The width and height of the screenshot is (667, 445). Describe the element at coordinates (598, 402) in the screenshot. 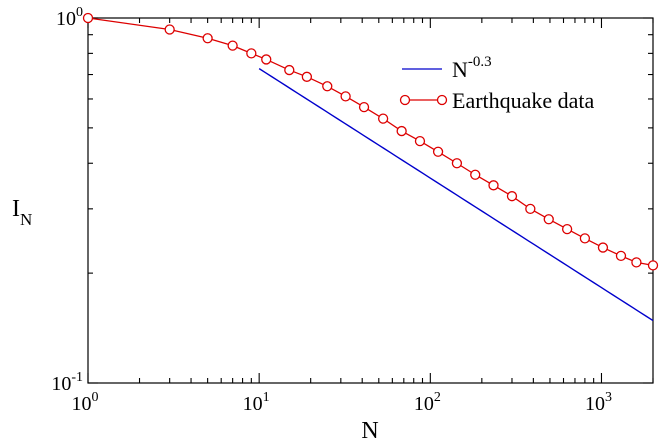

I see `x-tick-label: 10³` at that location.